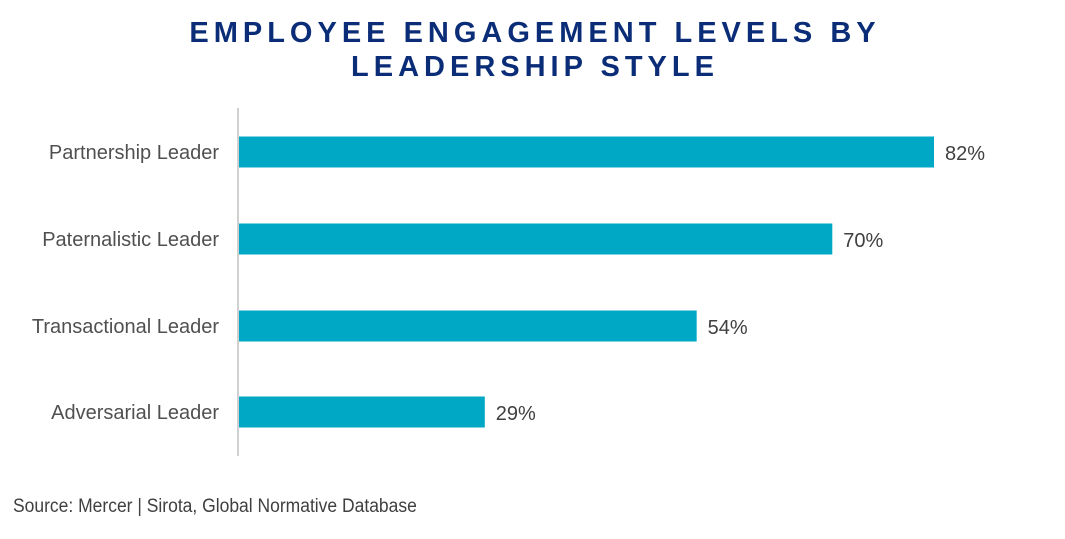  Describe the element at coordinates (516, 414) in the screenshot. I see `data-label: 29%` at that location.